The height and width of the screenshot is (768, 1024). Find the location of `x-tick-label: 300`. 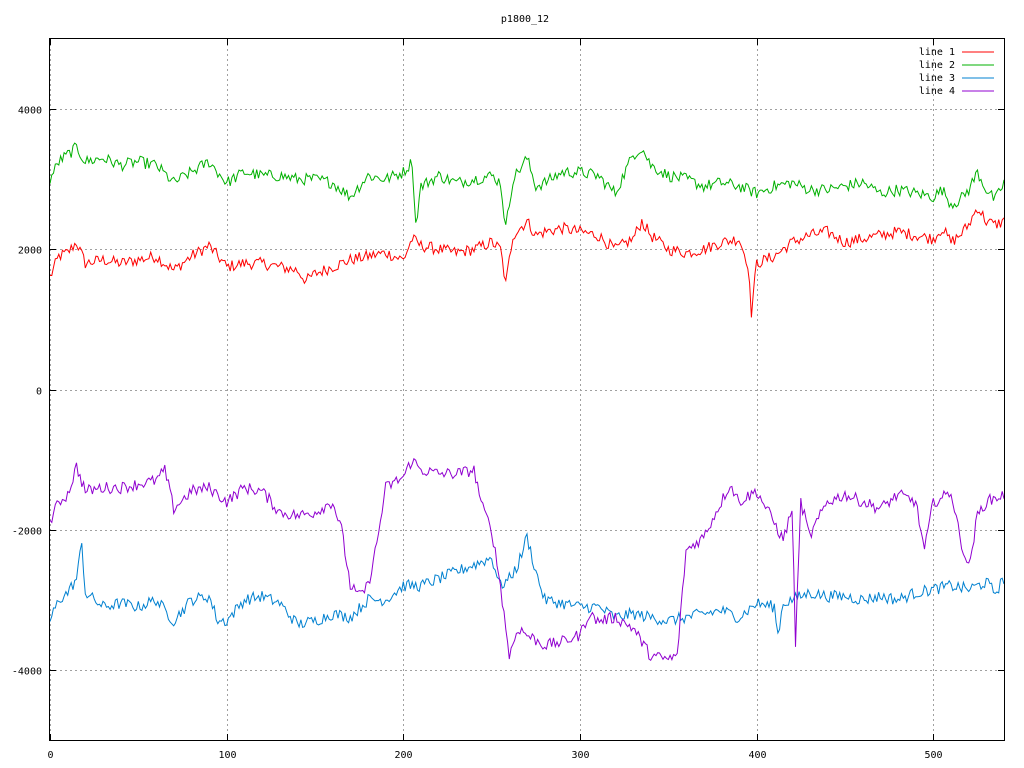

x-tick-label: 300 is located at coordinates (580, 755).